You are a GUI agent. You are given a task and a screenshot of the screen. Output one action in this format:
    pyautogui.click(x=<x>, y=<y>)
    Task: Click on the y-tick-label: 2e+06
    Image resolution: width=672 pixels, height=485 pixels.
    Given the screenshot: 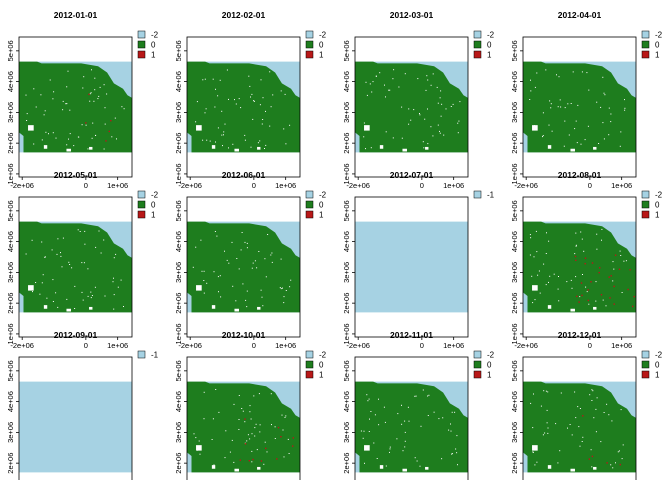 What is the action you would take?
    pyautogui.click(x=10, y=463)
    